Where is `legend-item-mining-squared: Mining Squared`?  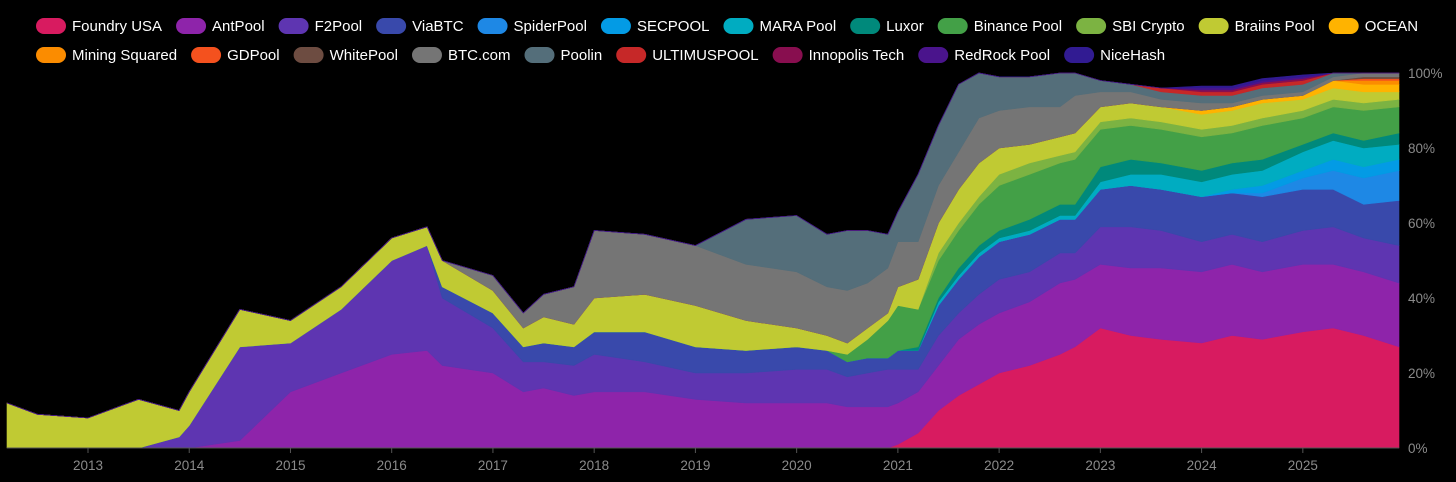
legend-item-mining-squared: Mining Squared is located at coordinates (106, 55).